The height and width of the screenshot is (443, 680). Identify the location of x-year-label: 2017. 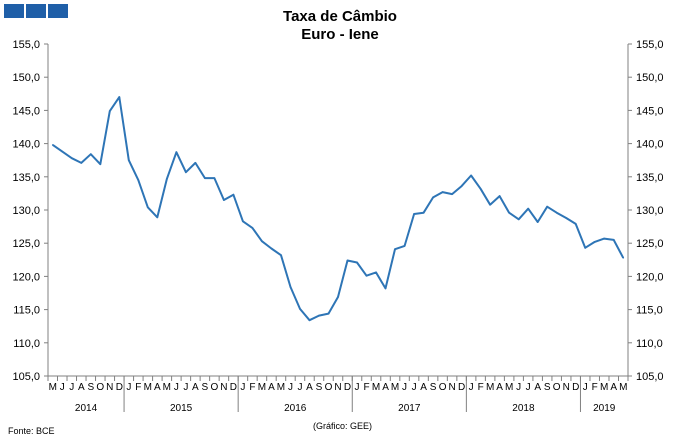
(409, 408).